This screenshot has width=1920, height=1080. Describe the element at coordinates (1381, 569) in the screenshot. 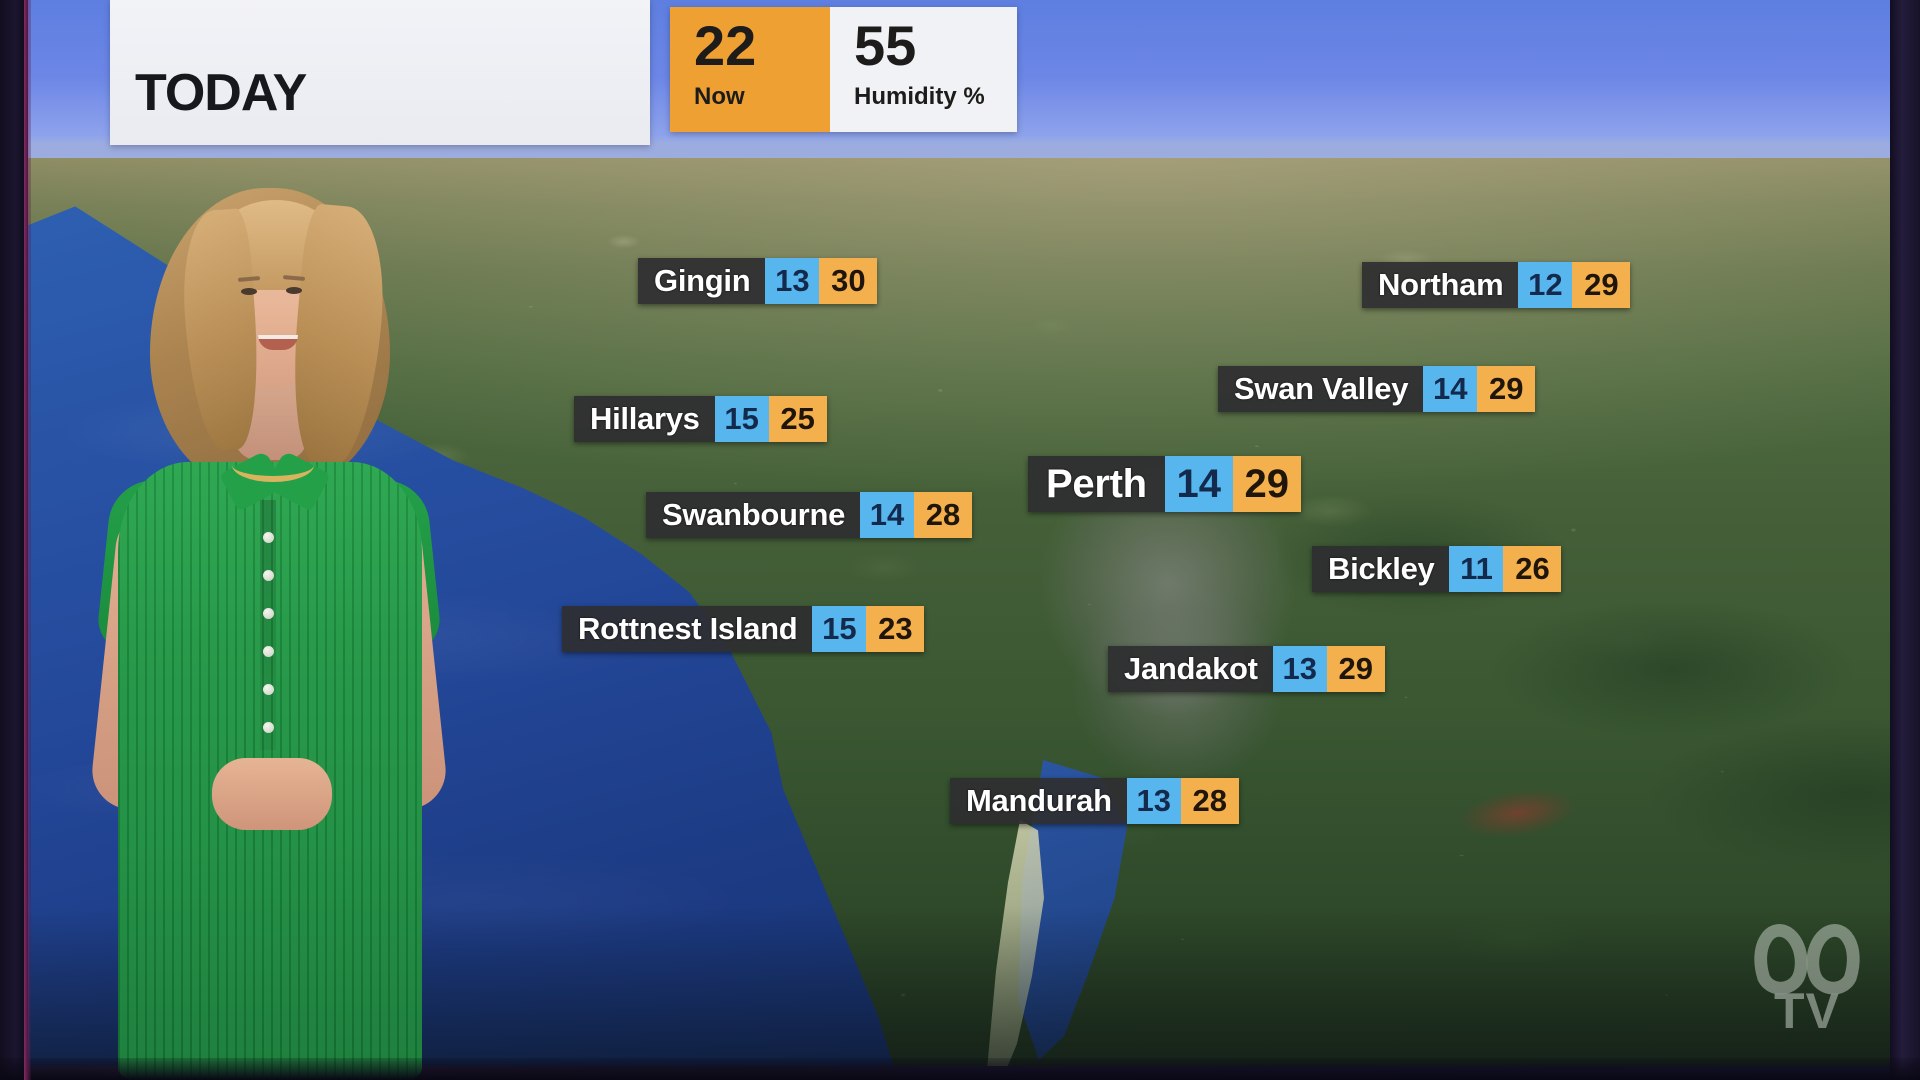

I see `location-name: Bickley` at that location.